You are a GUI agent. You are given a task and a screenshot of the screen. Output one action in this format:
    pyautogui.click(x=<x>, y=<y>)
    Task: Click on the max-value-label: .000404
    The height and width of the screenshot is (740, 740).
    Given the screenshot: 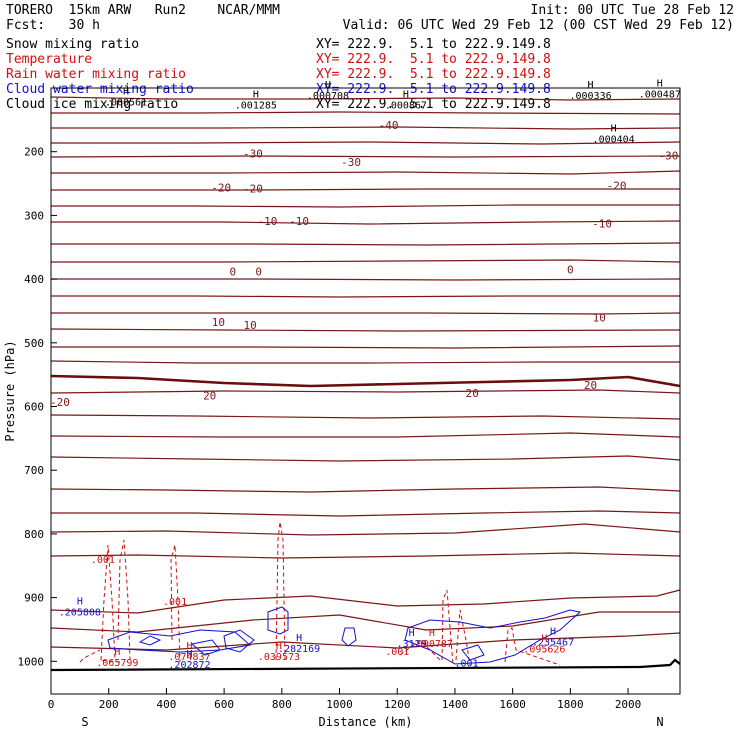 What is the action you would take?
    pyautogui.click(x=614, y=139)
    